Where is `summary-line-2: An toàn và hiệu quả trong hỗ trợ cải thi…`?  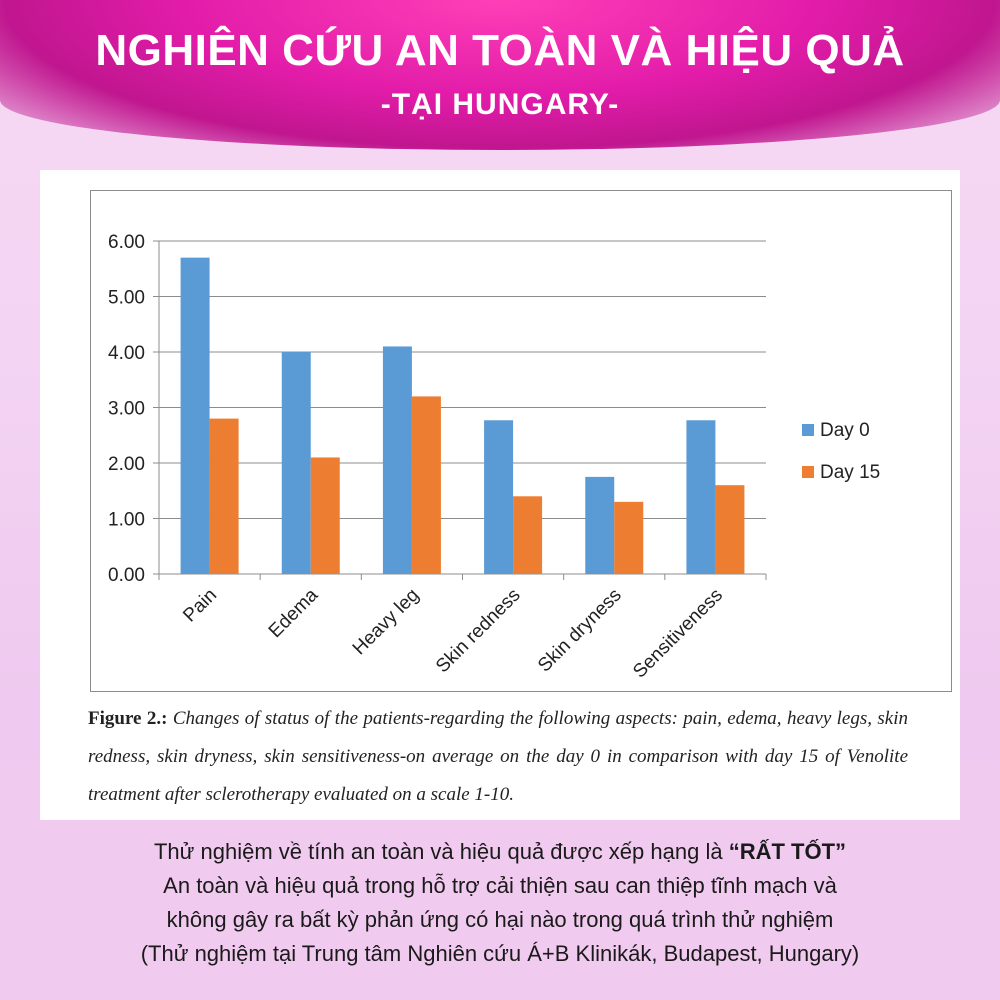
summary-line-2: An toàn và hiệu quả trong hỗ trợ cải thi… is located at coordinates (500, 885).